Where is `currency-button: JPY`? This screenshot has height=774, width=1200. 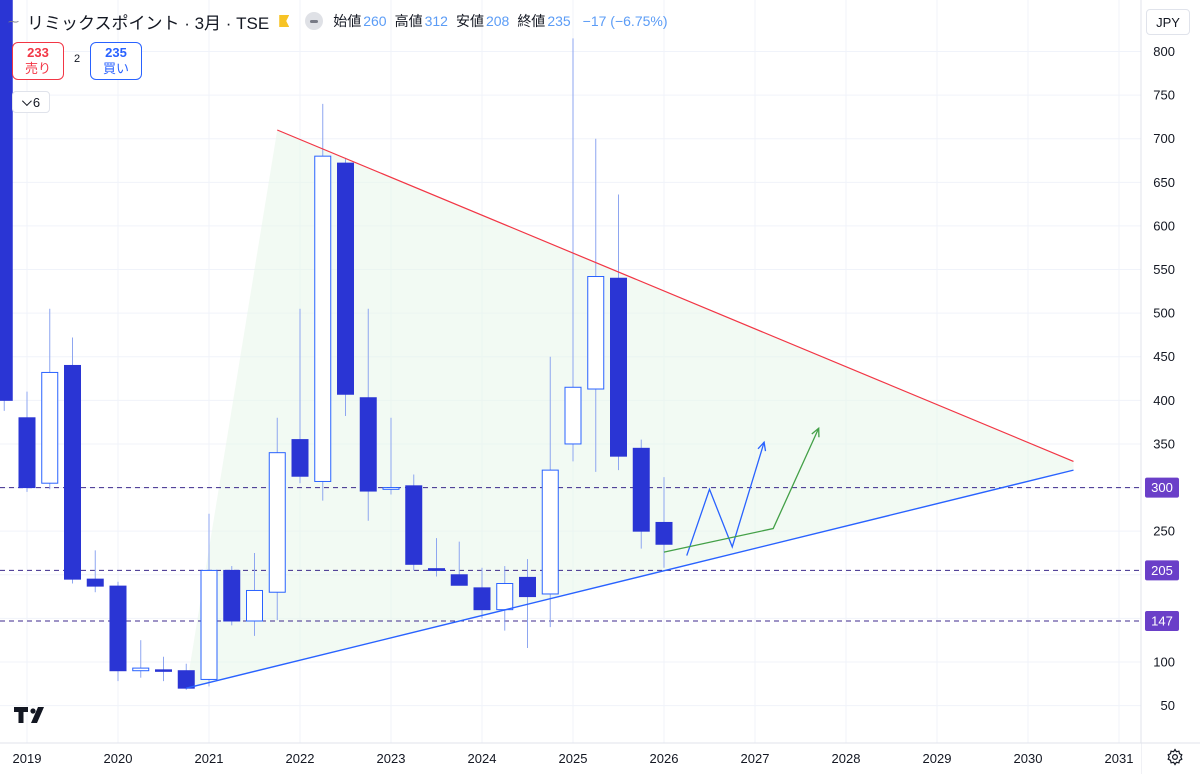
currency-button: JPY is located at coordinates (1168, 22).